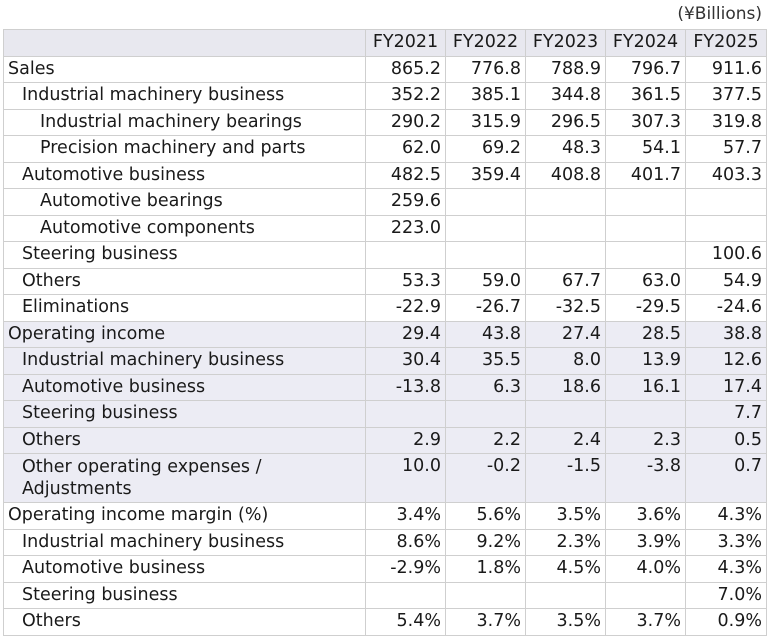  What do you see at coordinates (726, 595) in the screenshot?
I see `table-cell: 7.0%` at bounding box center [726, 595].